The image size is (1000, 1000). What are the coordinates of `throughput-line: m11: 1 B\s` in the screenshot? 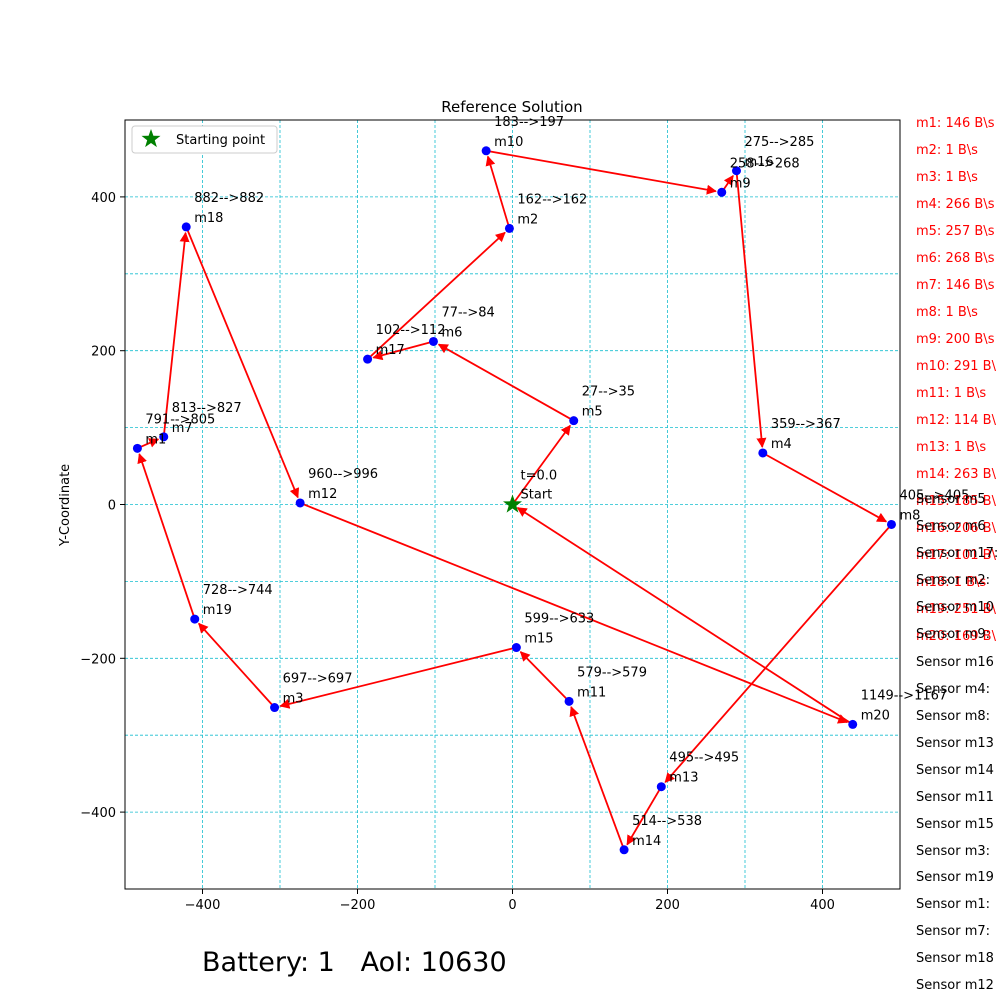 It's located at (951, 393).